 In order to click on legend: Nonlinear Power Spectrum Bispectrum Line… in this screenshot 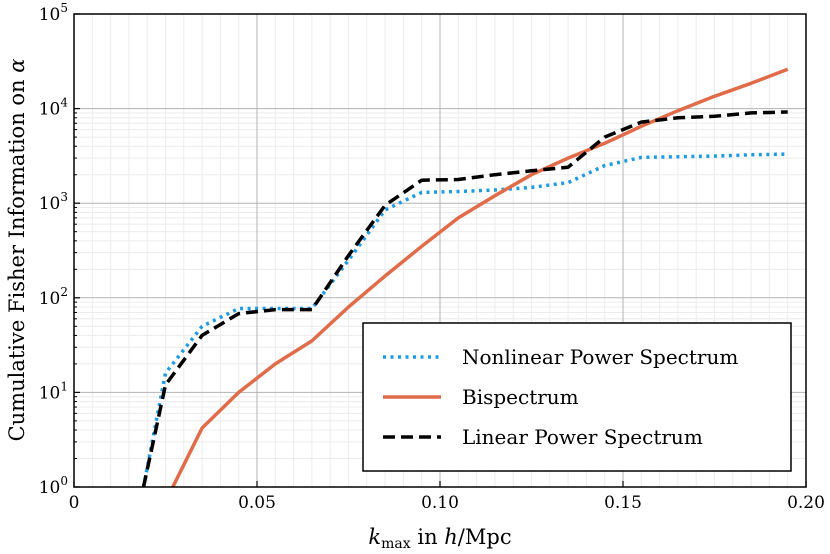, I will do `click(577, 397)`.